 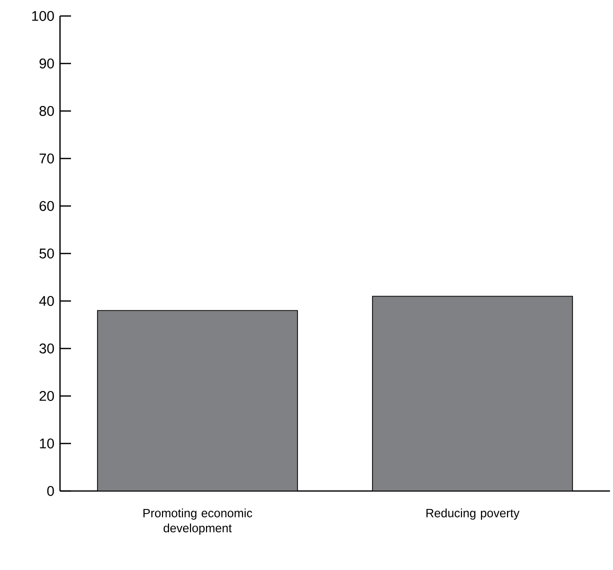 What do you see at coordinates (50, 491) in the screenshot?
I see `y-tick-label: 0` at bounding box center [50, 491].